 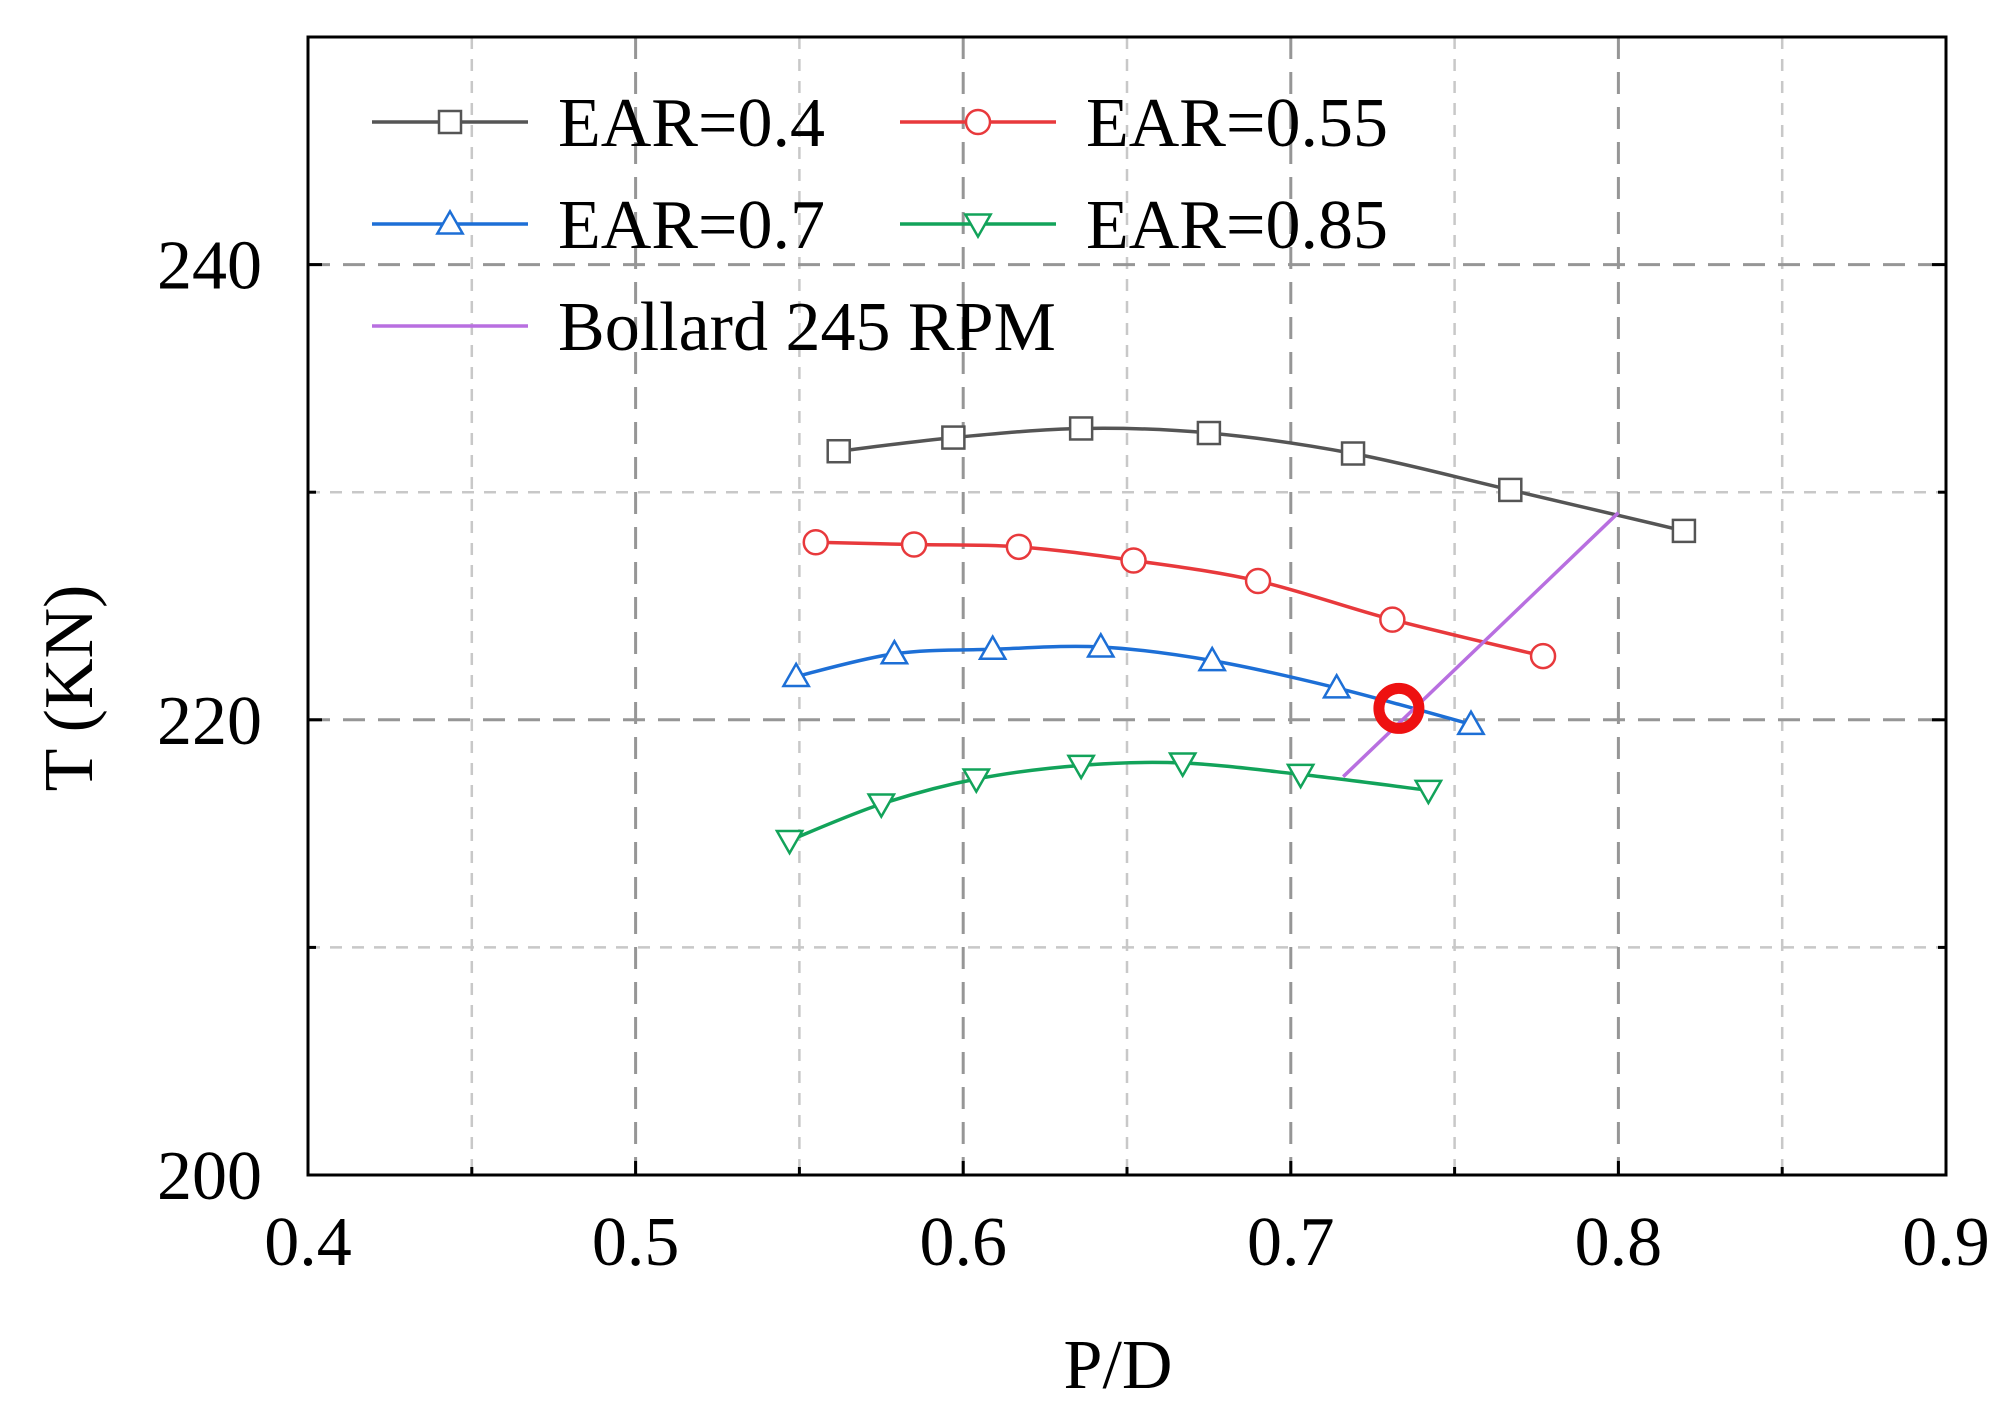 What do you see at coordinates (1946, 1242) in the screenshot?
I see `x-tick-label: 0.9` at bounding box center [1946, 1242].